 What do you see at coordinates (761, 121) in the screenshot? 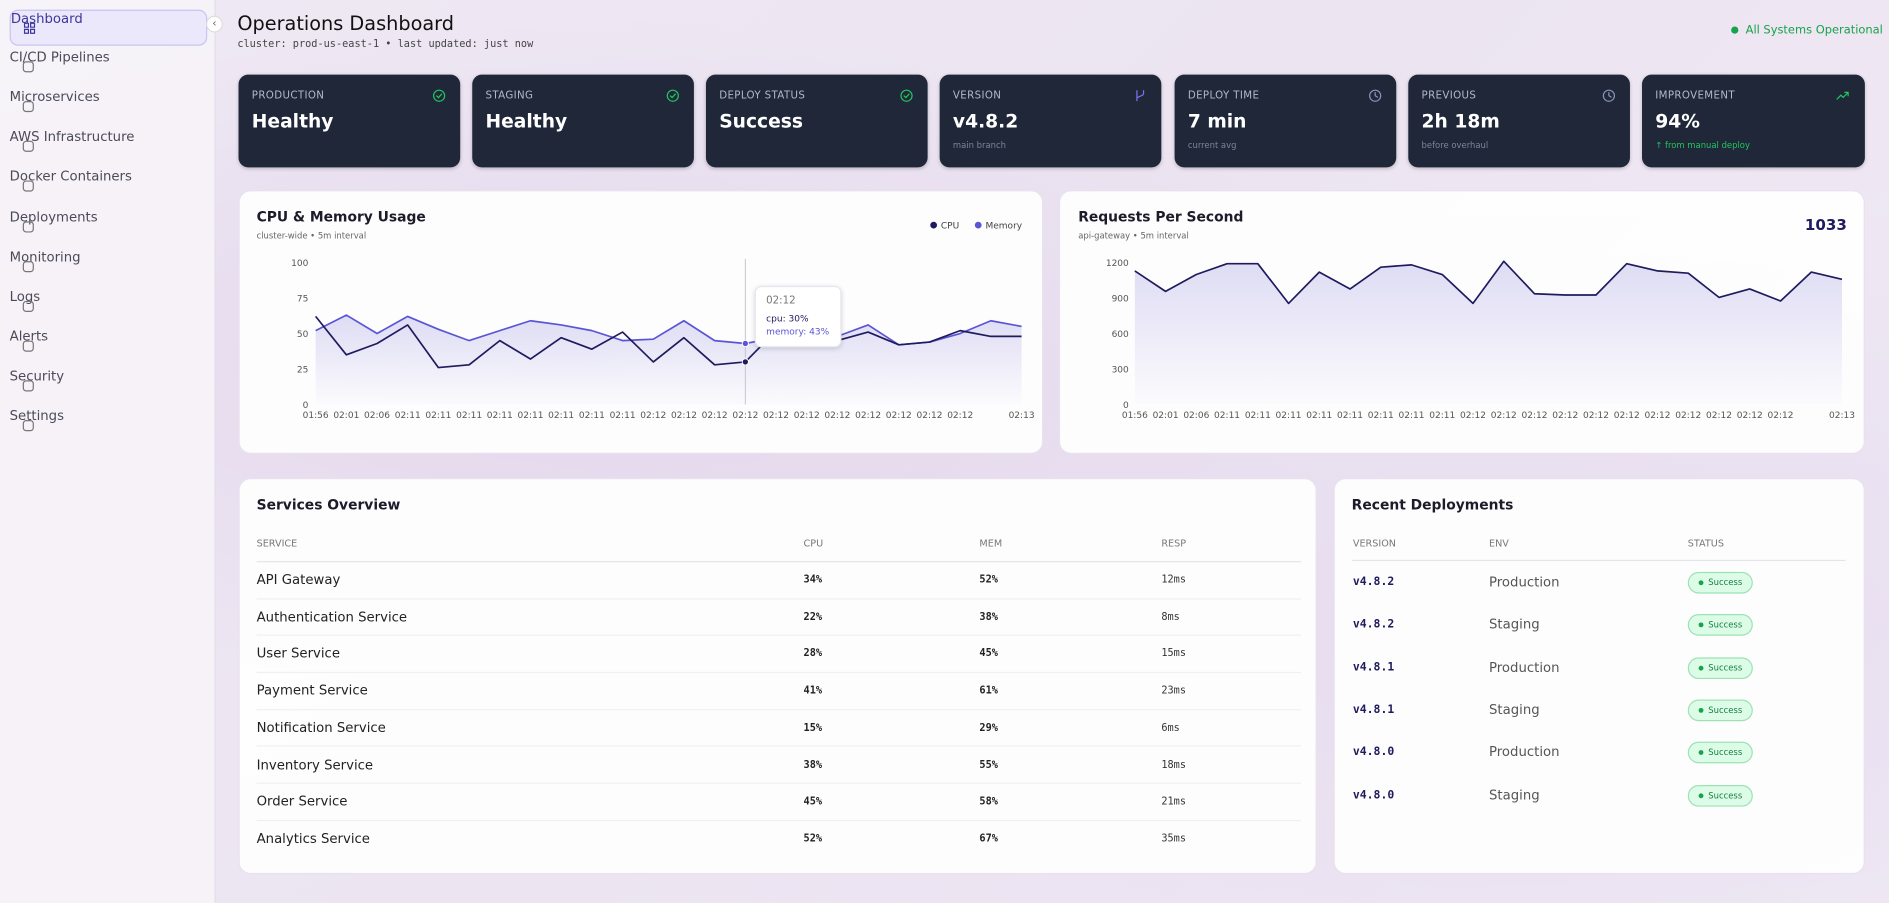
I see `kpi-value: Success` at bounding box center [761, 121].